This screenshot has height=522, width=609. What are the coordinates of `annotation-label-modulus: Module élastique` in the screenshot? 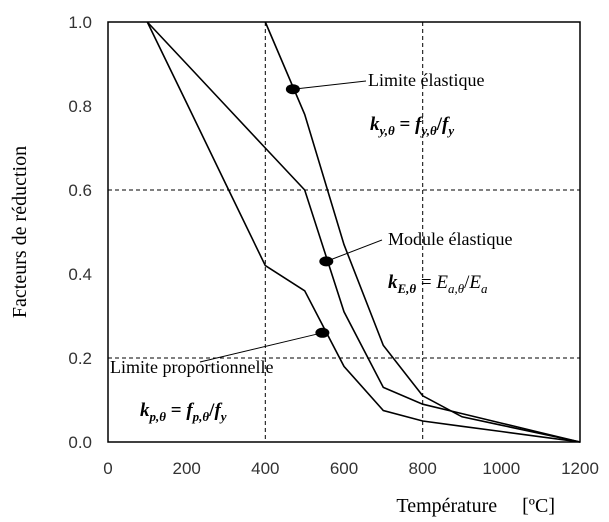 It's located at (450, 239).